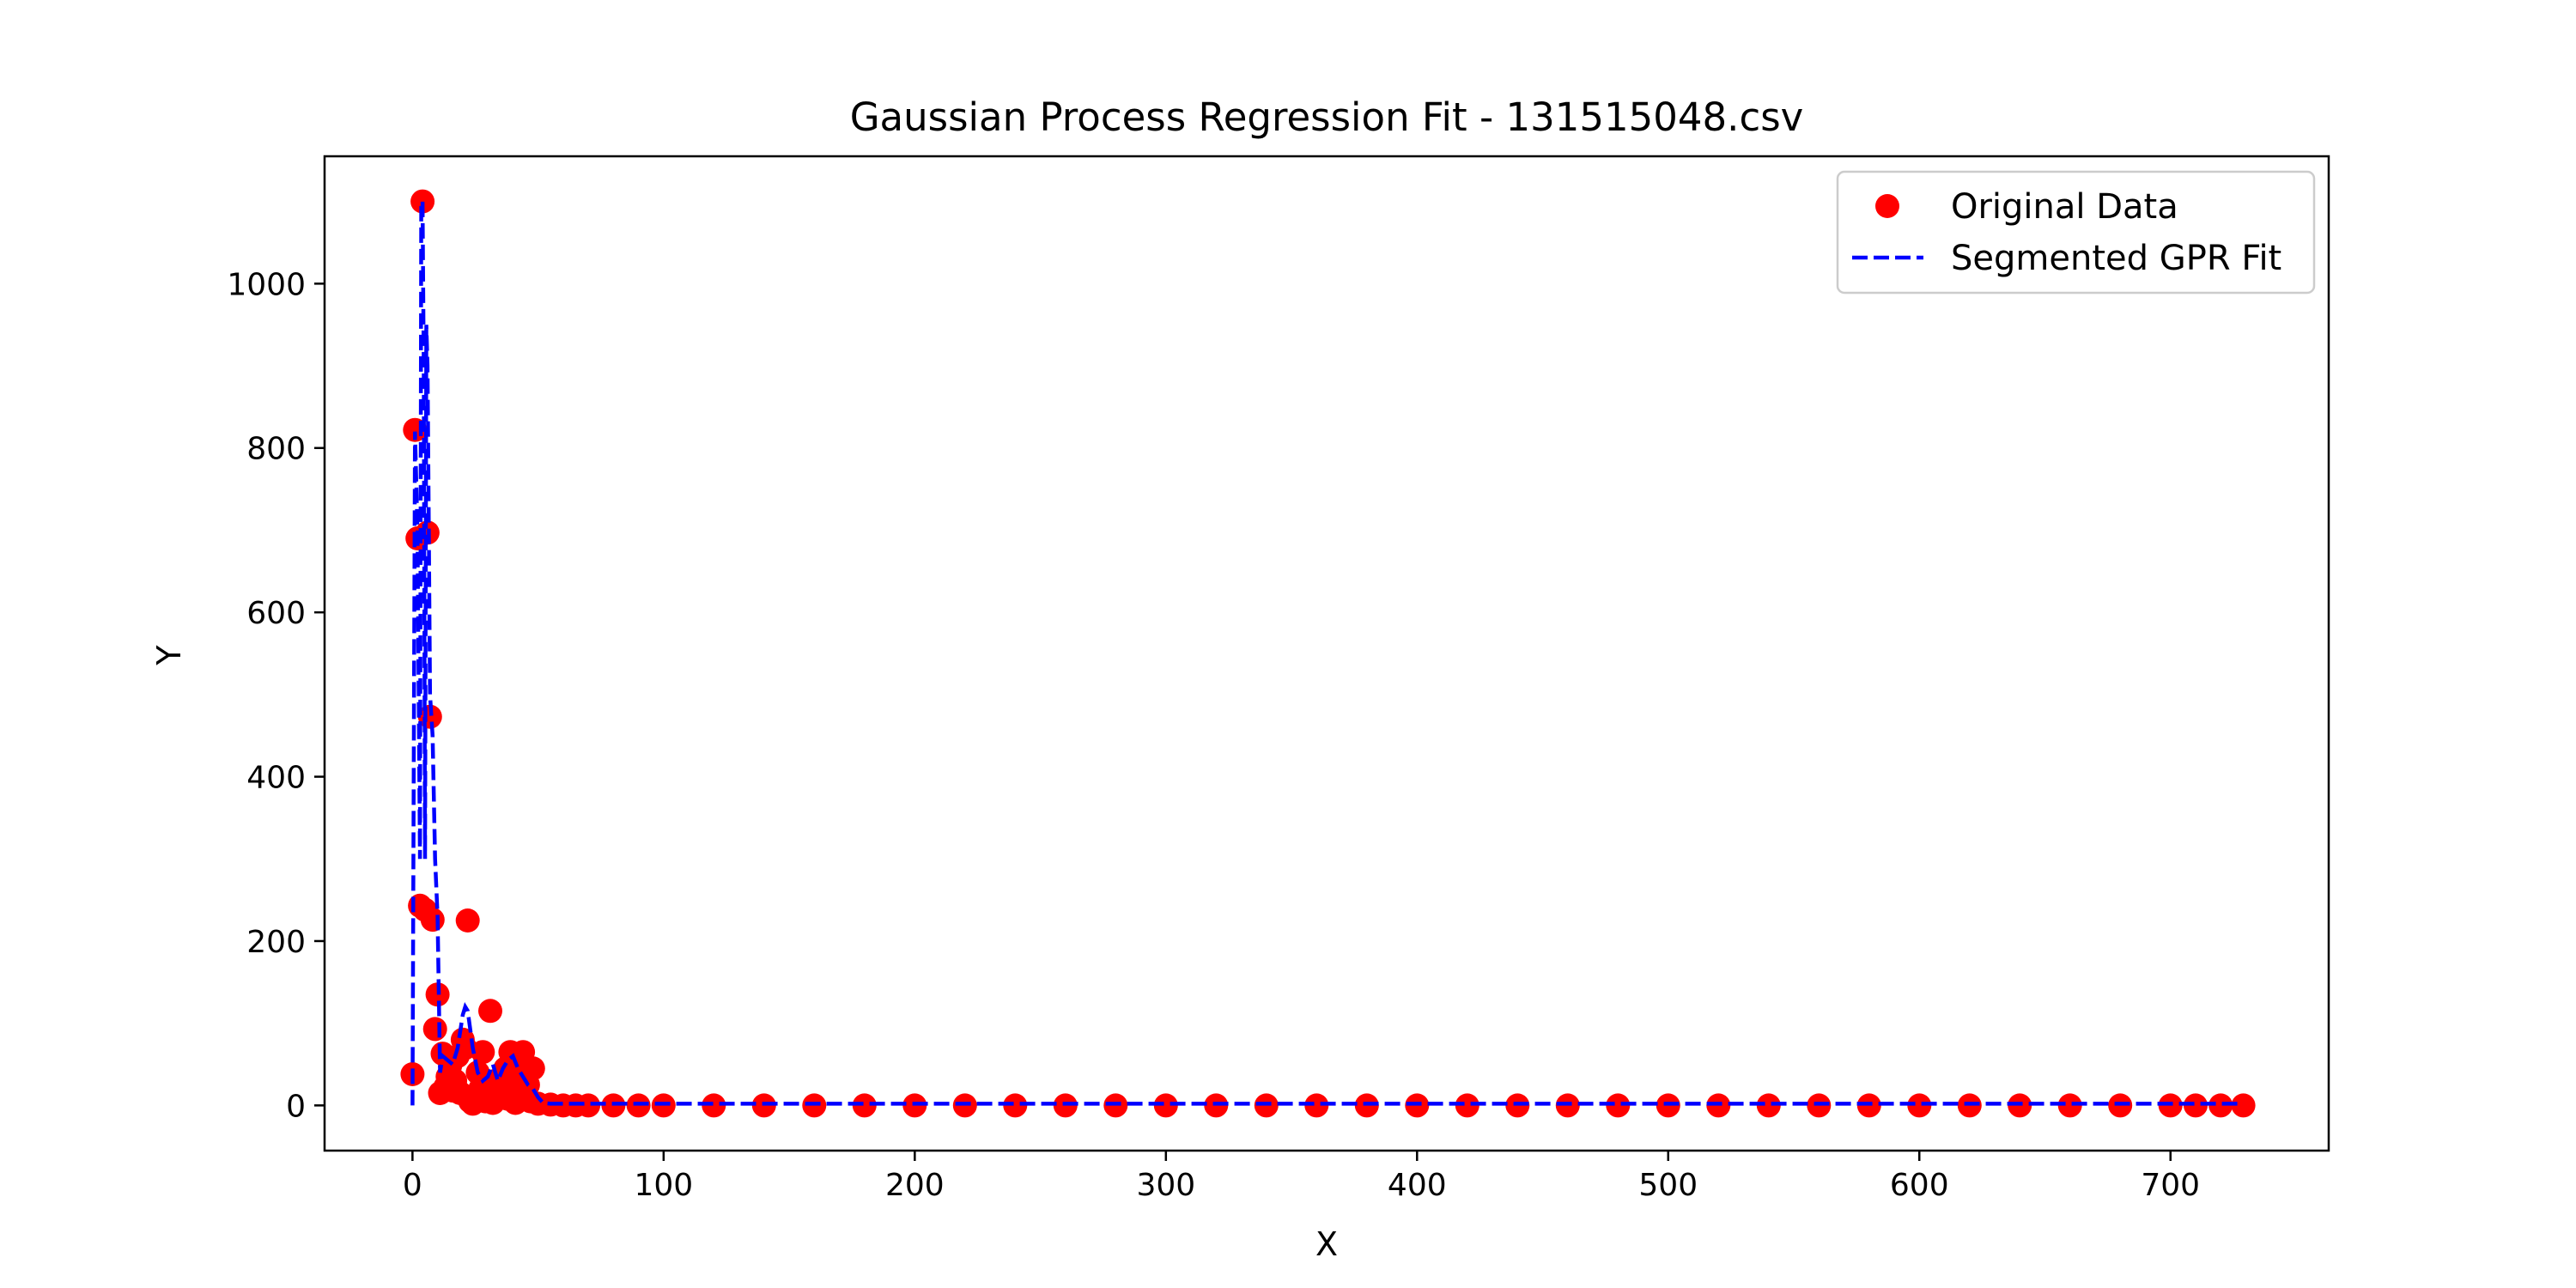 The image size is (2576, 1288). What do you see at coordinates (276, 450) in the screenshot?
I see `y-tick-label-800: 800` at bounding box center [276, 450].